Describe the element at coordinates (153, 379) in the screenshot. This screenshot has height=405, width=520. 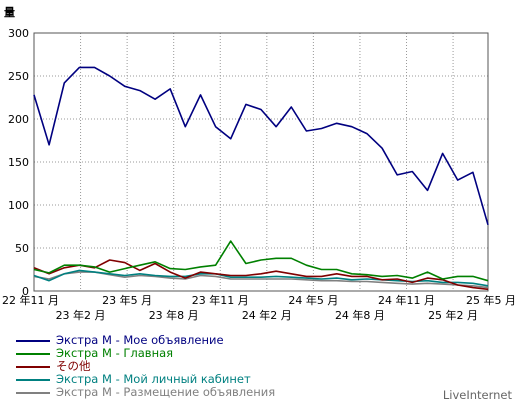
I see `legend-label: Экстра M - Мой личный кабинет` at that location.